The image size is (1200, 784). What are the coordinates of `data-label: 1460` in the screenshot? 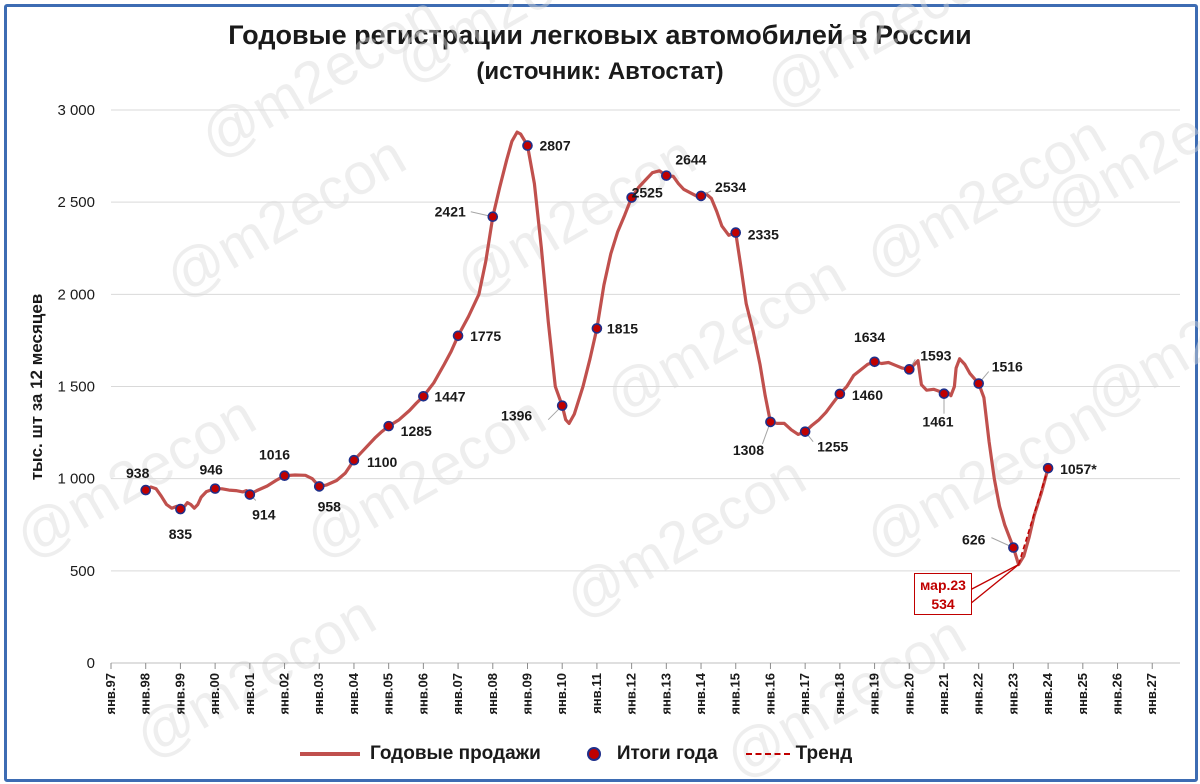 It's located at (867, 395).